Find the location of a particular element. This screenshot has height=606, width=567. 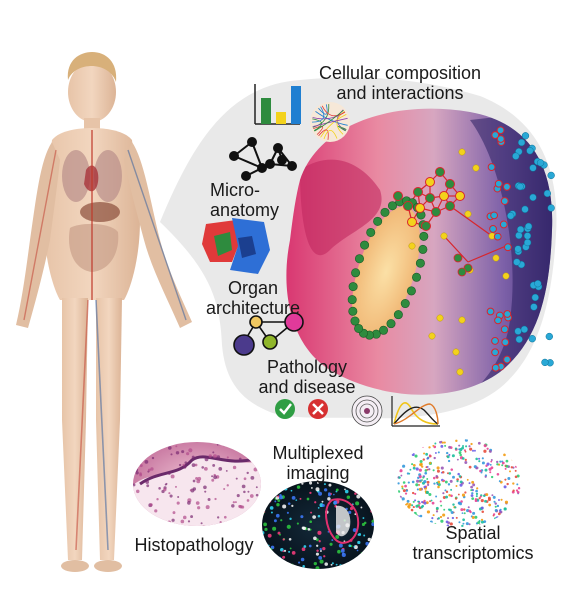

check-icon is located at coordinates (285, 409).